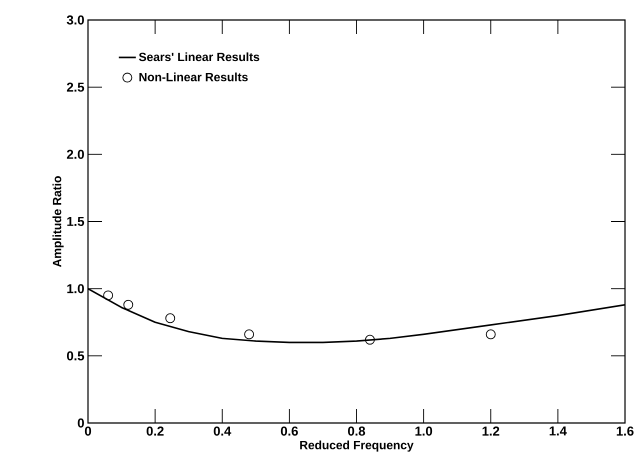 Image resolution: width=643 pixels, height=472 pixels. What do you see at coordinates (88, 431) in the screenshot?
I see `x-tick-label: 0` at bounding box center [88, 431].